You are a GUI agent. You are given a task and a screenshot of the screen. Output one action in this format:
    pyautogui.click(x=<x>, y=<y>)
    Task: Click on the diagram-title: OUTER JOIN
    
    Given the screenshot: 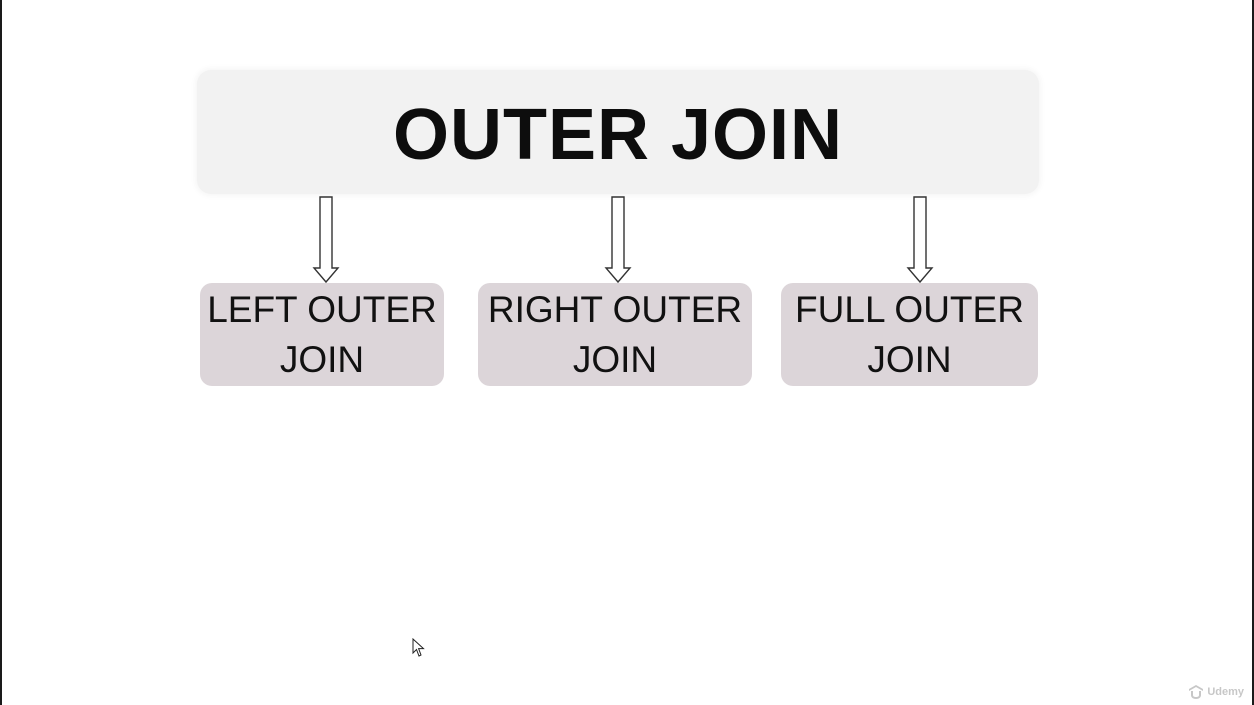 What is the action you would take?
    pyautogui.click(x=618, y=135)
    